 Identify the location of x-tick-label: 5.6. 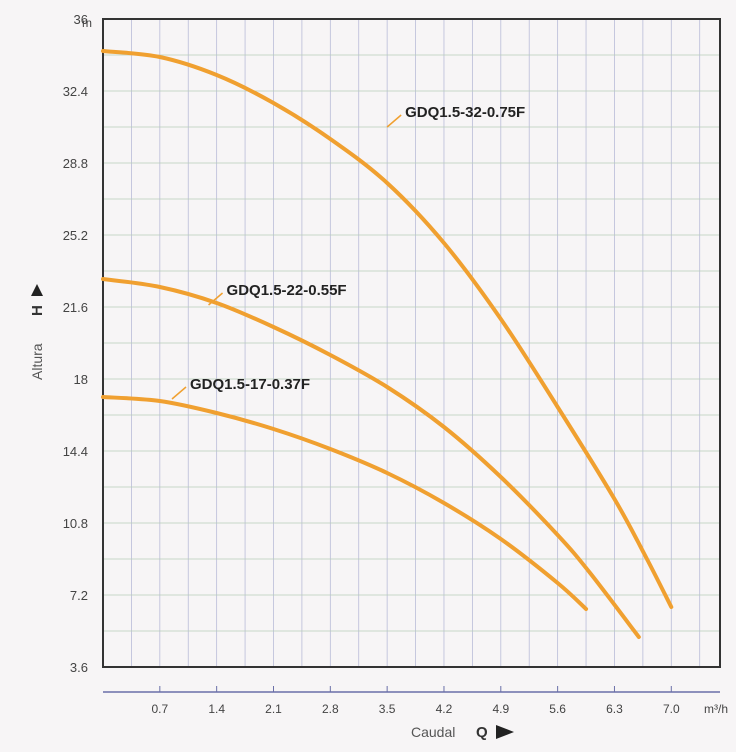
(557, 709).